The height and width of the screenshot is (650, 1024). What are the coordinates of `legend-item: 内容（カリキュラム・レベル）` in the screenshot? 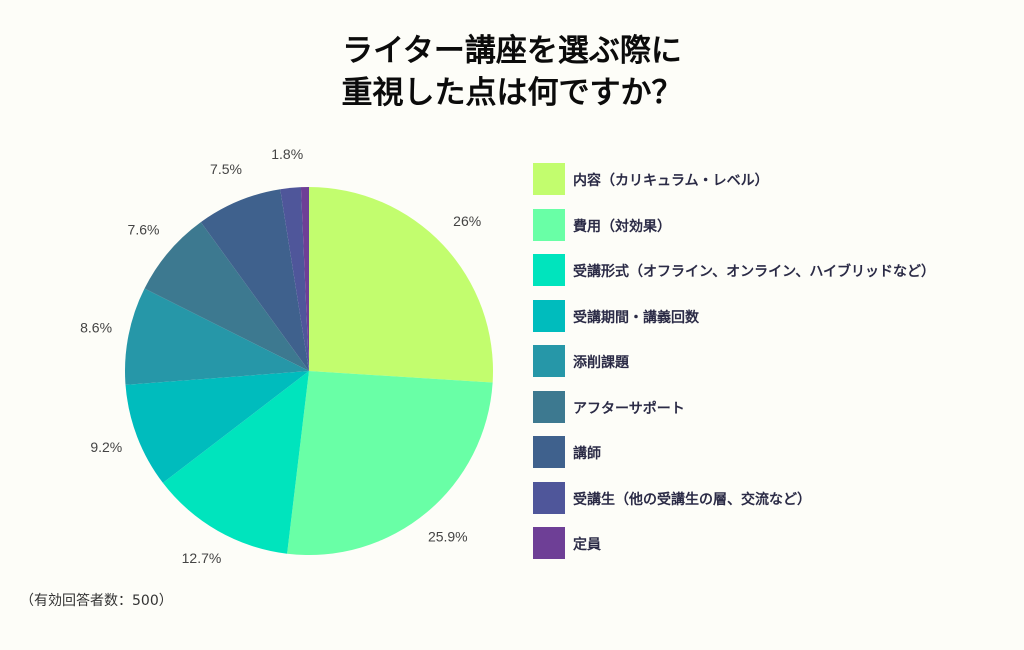 It's located at (773, 179).